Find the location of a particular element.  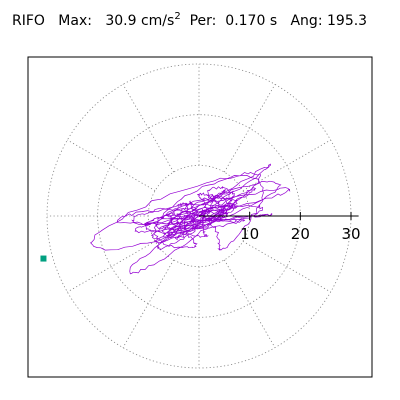

max-unit-exponent: 2 is located at coordinates (177, 16).